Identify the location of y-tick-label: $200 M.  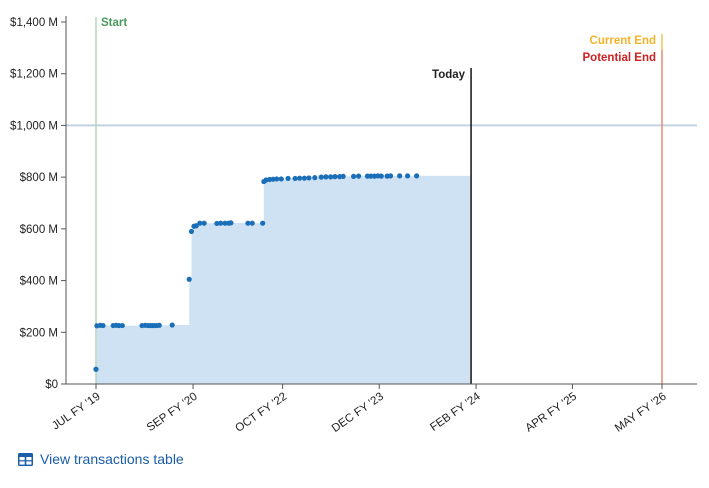
(39, 333).